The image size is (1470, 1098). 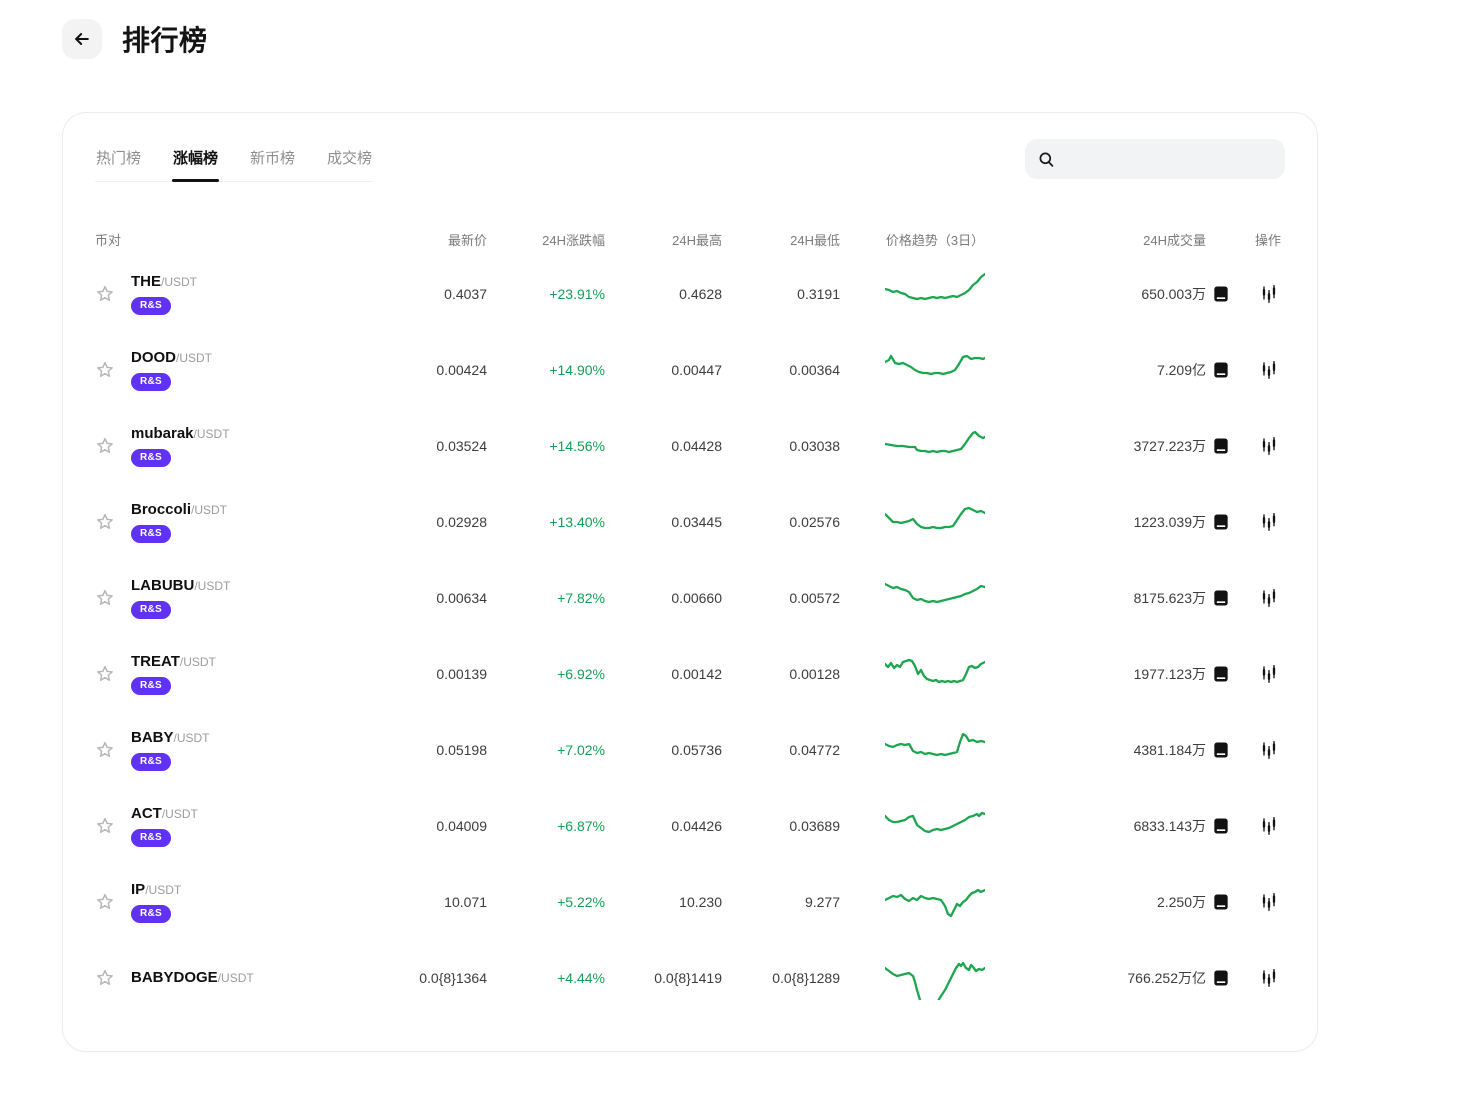 I want to click on search-icon, so click(x=1046, y=159).